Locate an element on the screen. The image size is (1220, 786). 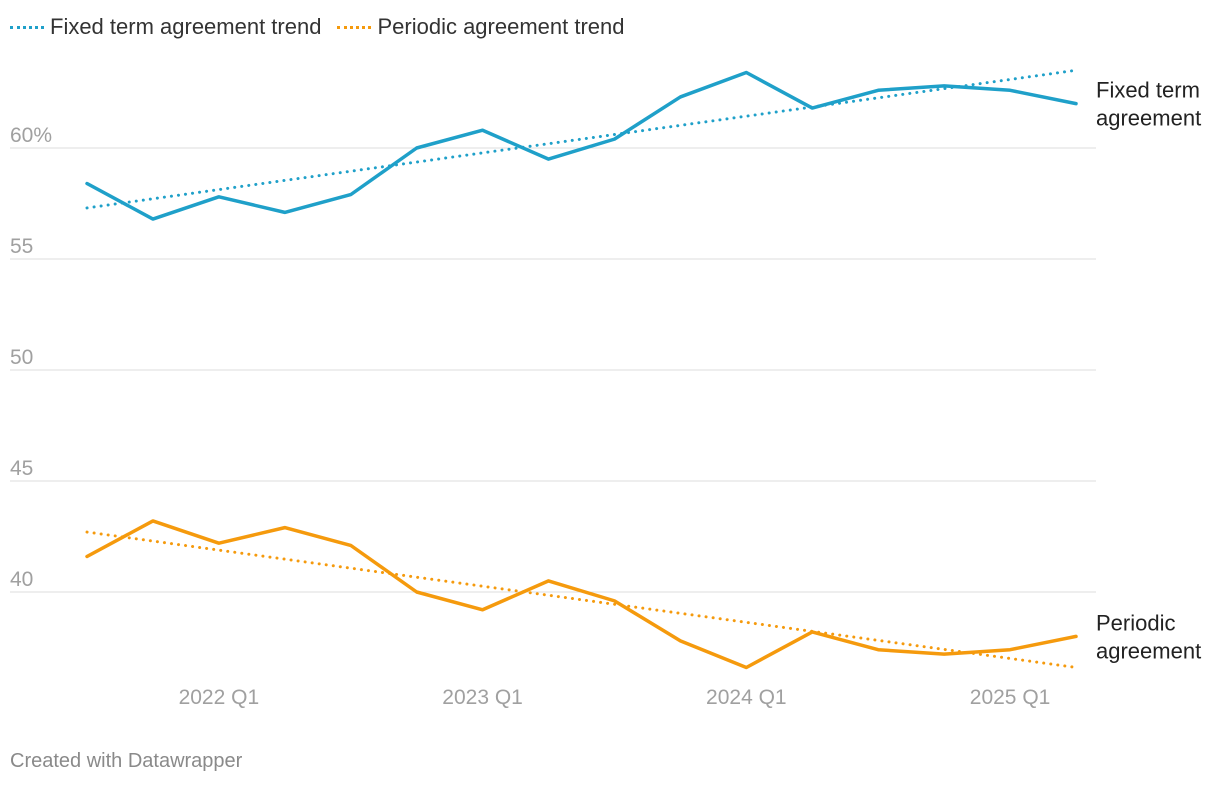
legend-swatch-fixed-trend is located at coordinates (27, 27).